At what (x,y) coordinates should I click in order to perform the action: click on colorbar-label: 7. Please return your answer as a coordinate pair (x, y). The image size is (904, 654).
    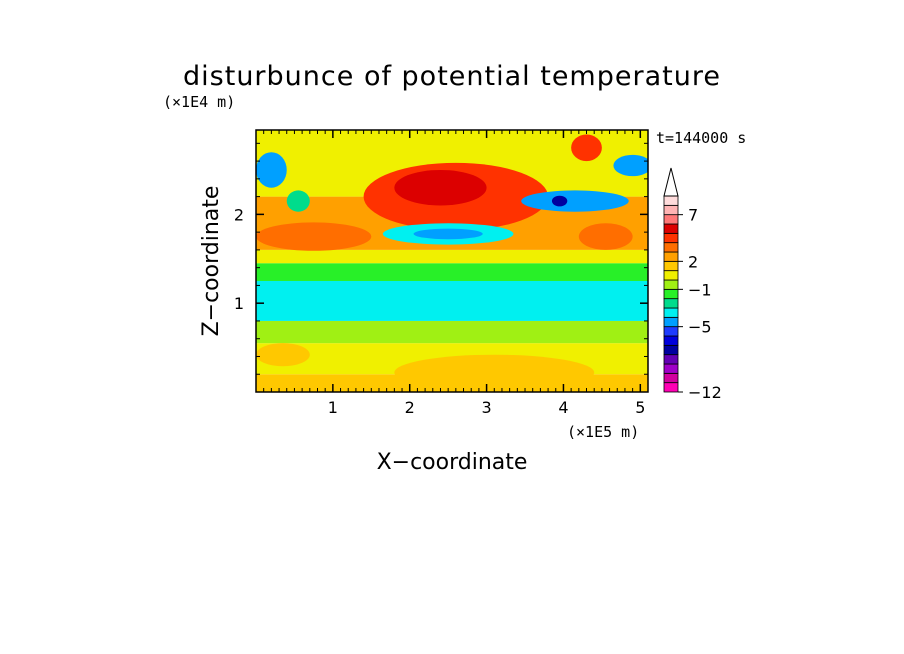
    Looking at the image, I should click on (693, 215).